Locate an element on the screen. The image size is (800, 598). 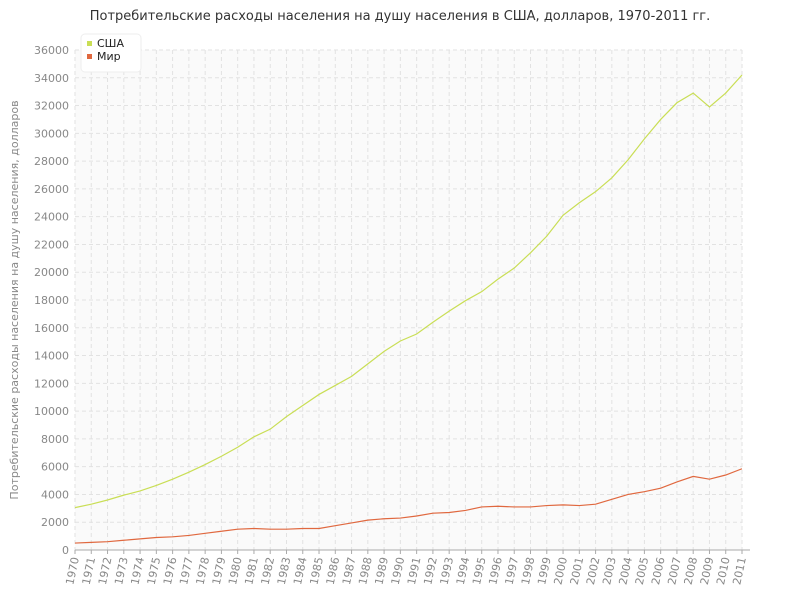
x-tick-label: 1979 is located at coordinates (219, 571).